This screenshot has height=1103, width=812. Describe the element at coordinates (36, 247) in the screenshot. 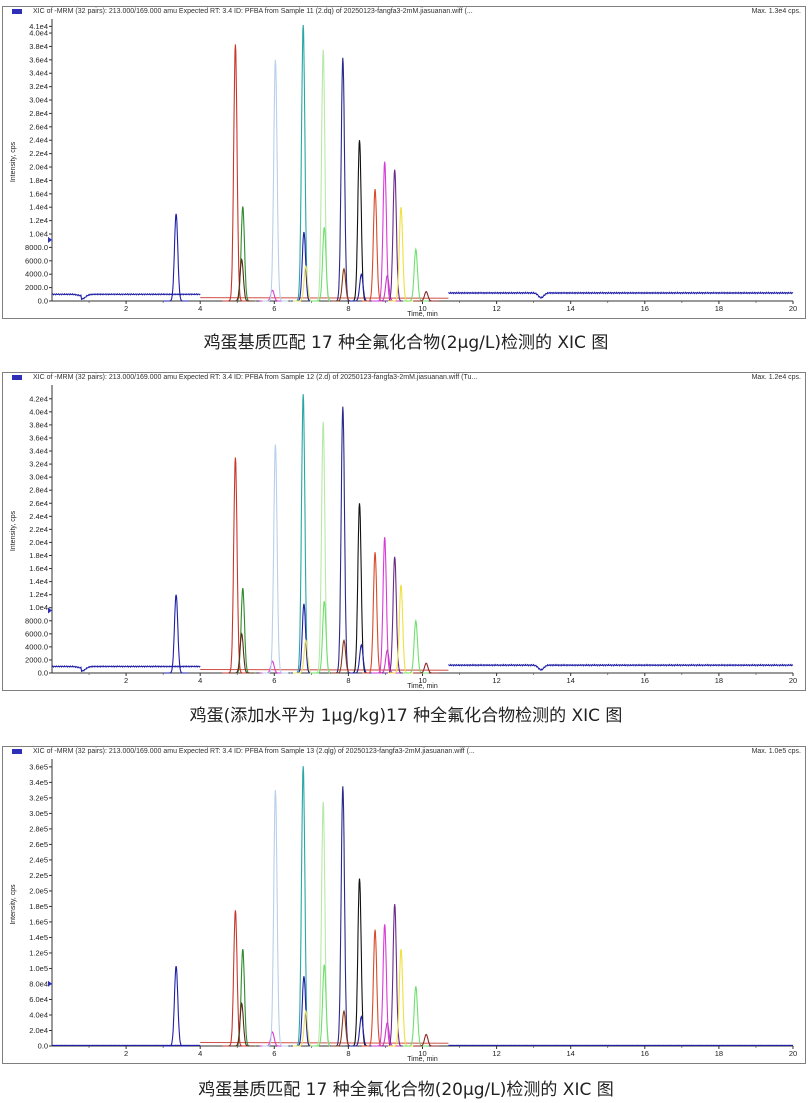

I see `y-tick-label: 8000.0` at that location.